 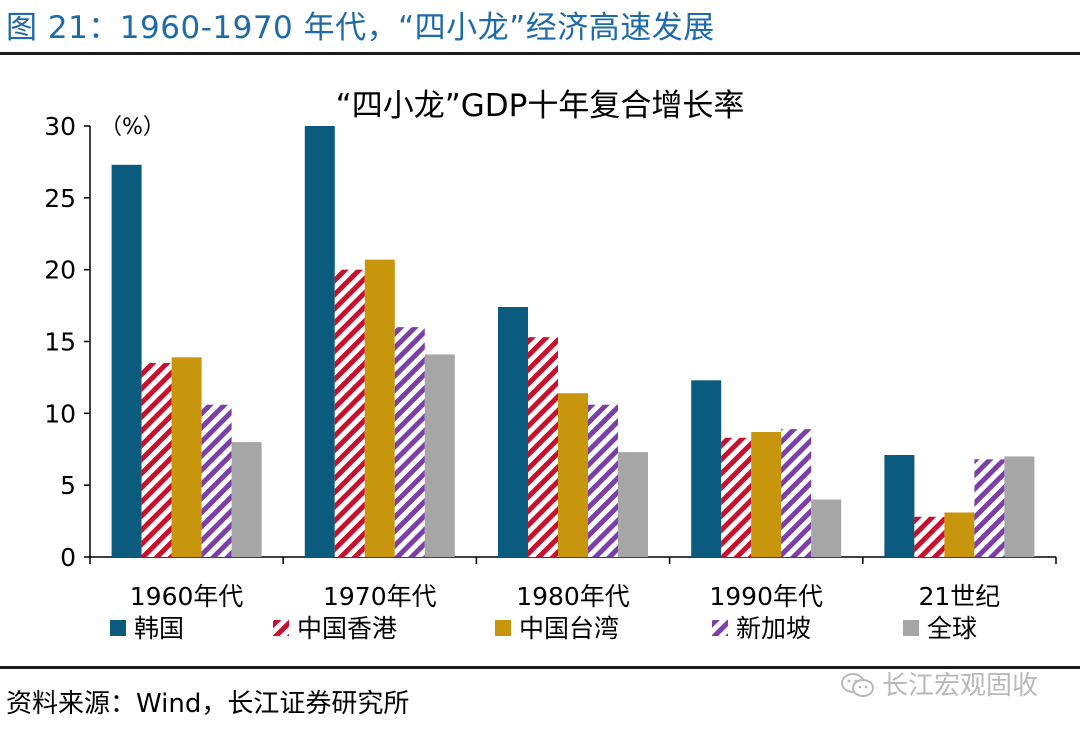 I want to click on watermark: 长江宏观固收, so click(x=939, y=683).